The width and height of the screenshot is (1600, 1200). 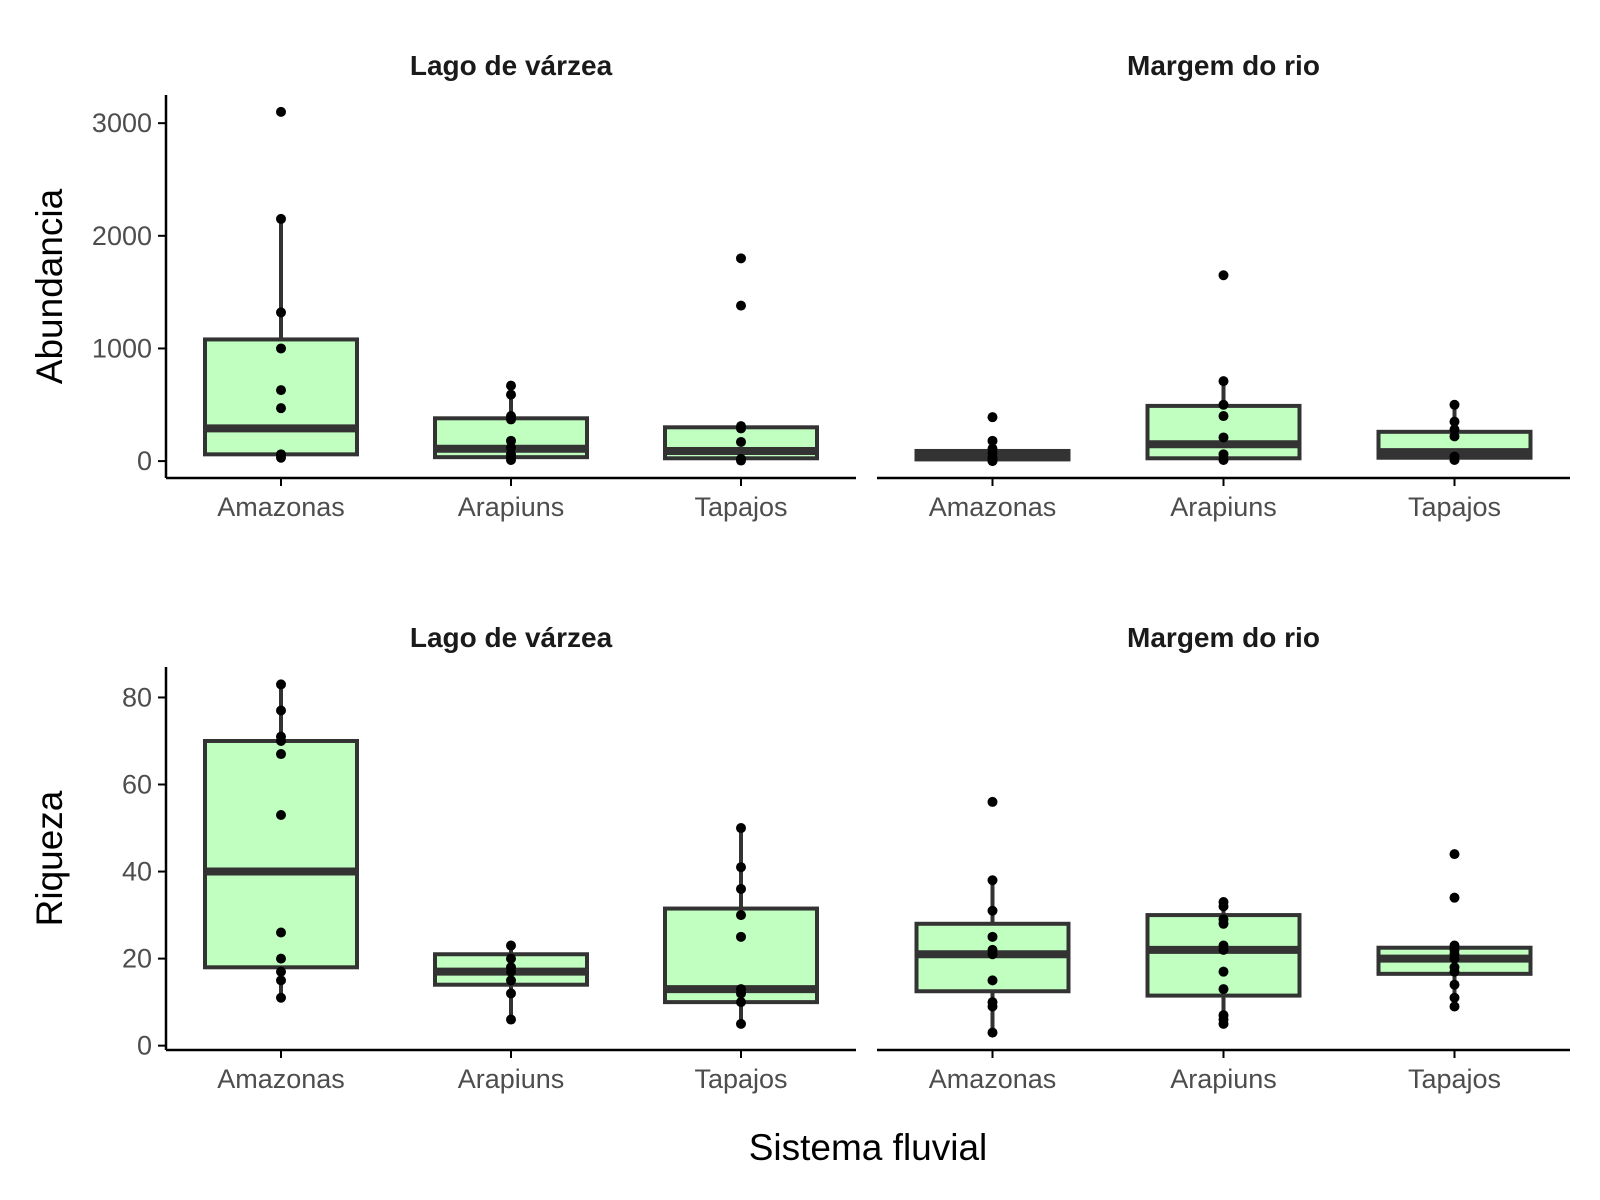 What do you see at coordinates (137, 785) in the screenshot?
I see `y-tick-label: 60` at bounding box center [137, 785].